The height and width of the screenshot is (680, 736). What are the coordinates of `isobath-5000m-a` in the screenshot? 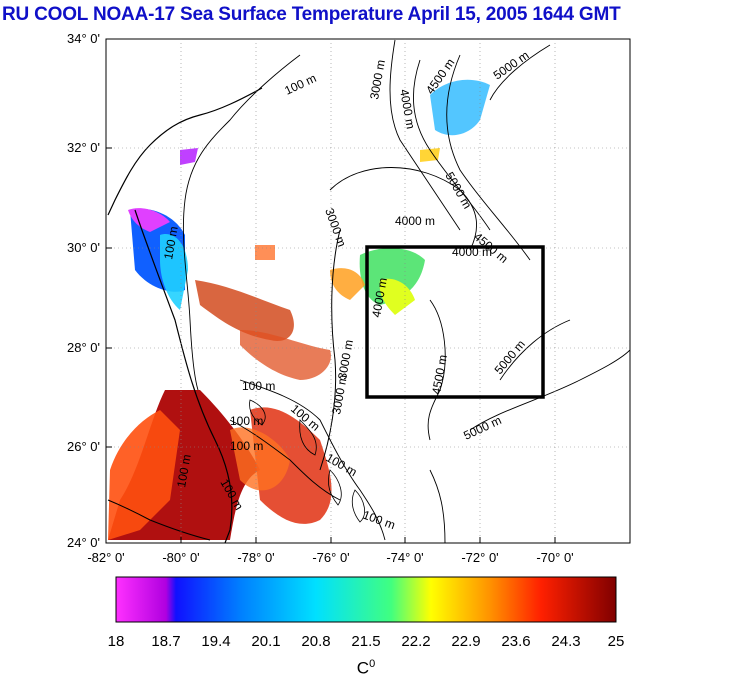 It's located at (520, 72).